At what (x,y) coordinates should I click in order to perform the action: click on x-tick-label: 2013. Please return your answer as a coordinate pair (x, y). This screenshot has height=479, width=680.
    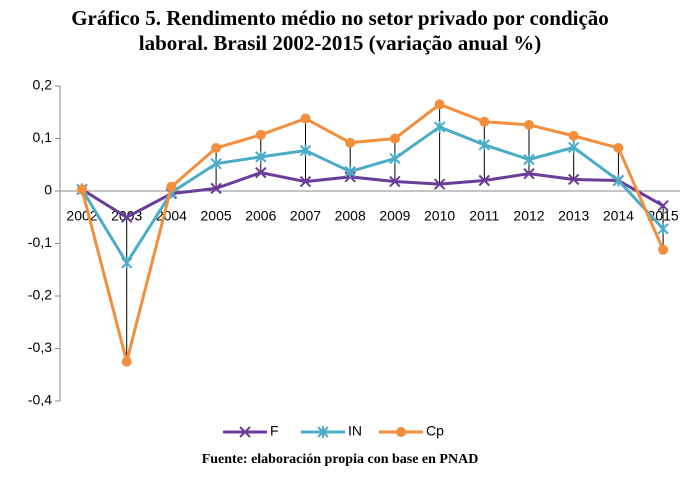
    Looking at the image, I should click on (573, 216).